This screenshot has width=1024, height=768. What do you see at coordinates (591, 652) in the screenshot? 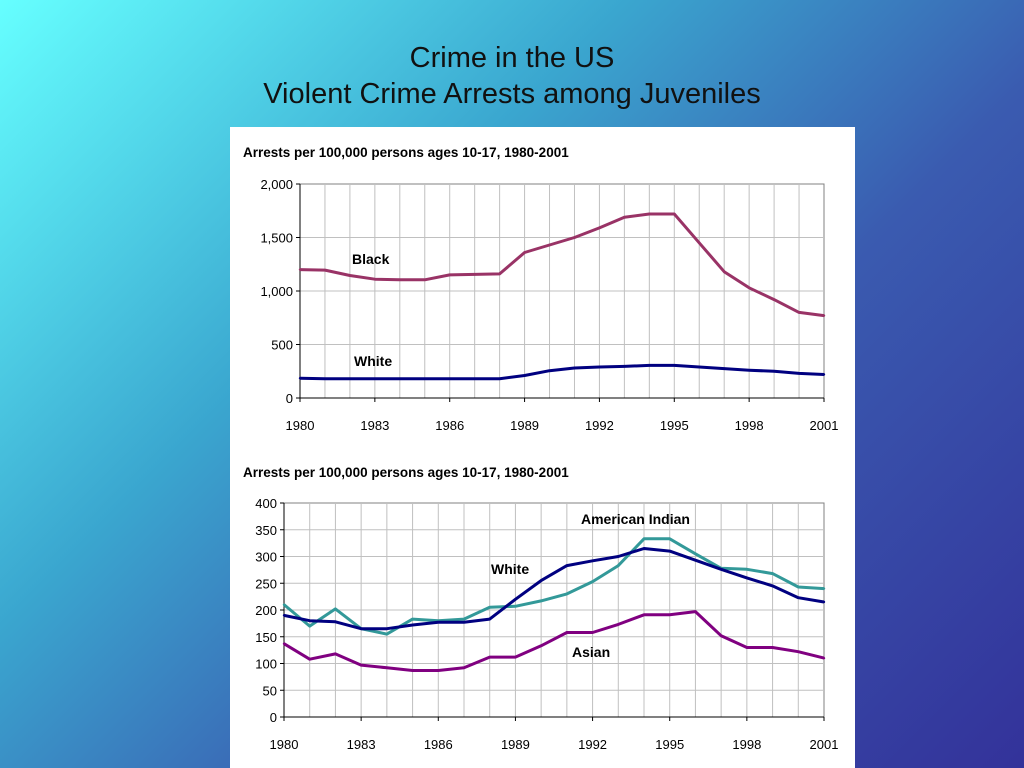
I see `series-label-asian: Asian` at bounding box center [591, 652].